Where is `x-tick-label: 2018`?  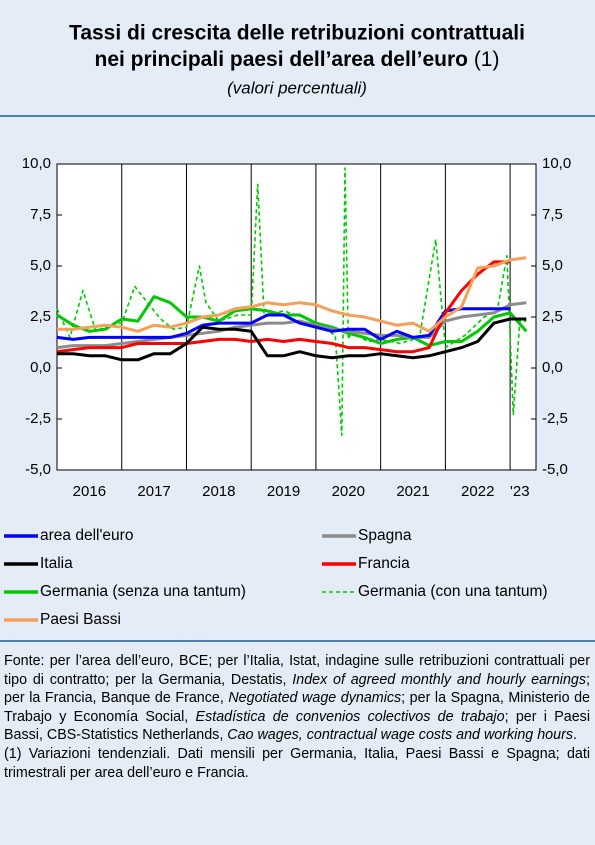 x-tick-label: 2018 is located at coordinates (218, 491).